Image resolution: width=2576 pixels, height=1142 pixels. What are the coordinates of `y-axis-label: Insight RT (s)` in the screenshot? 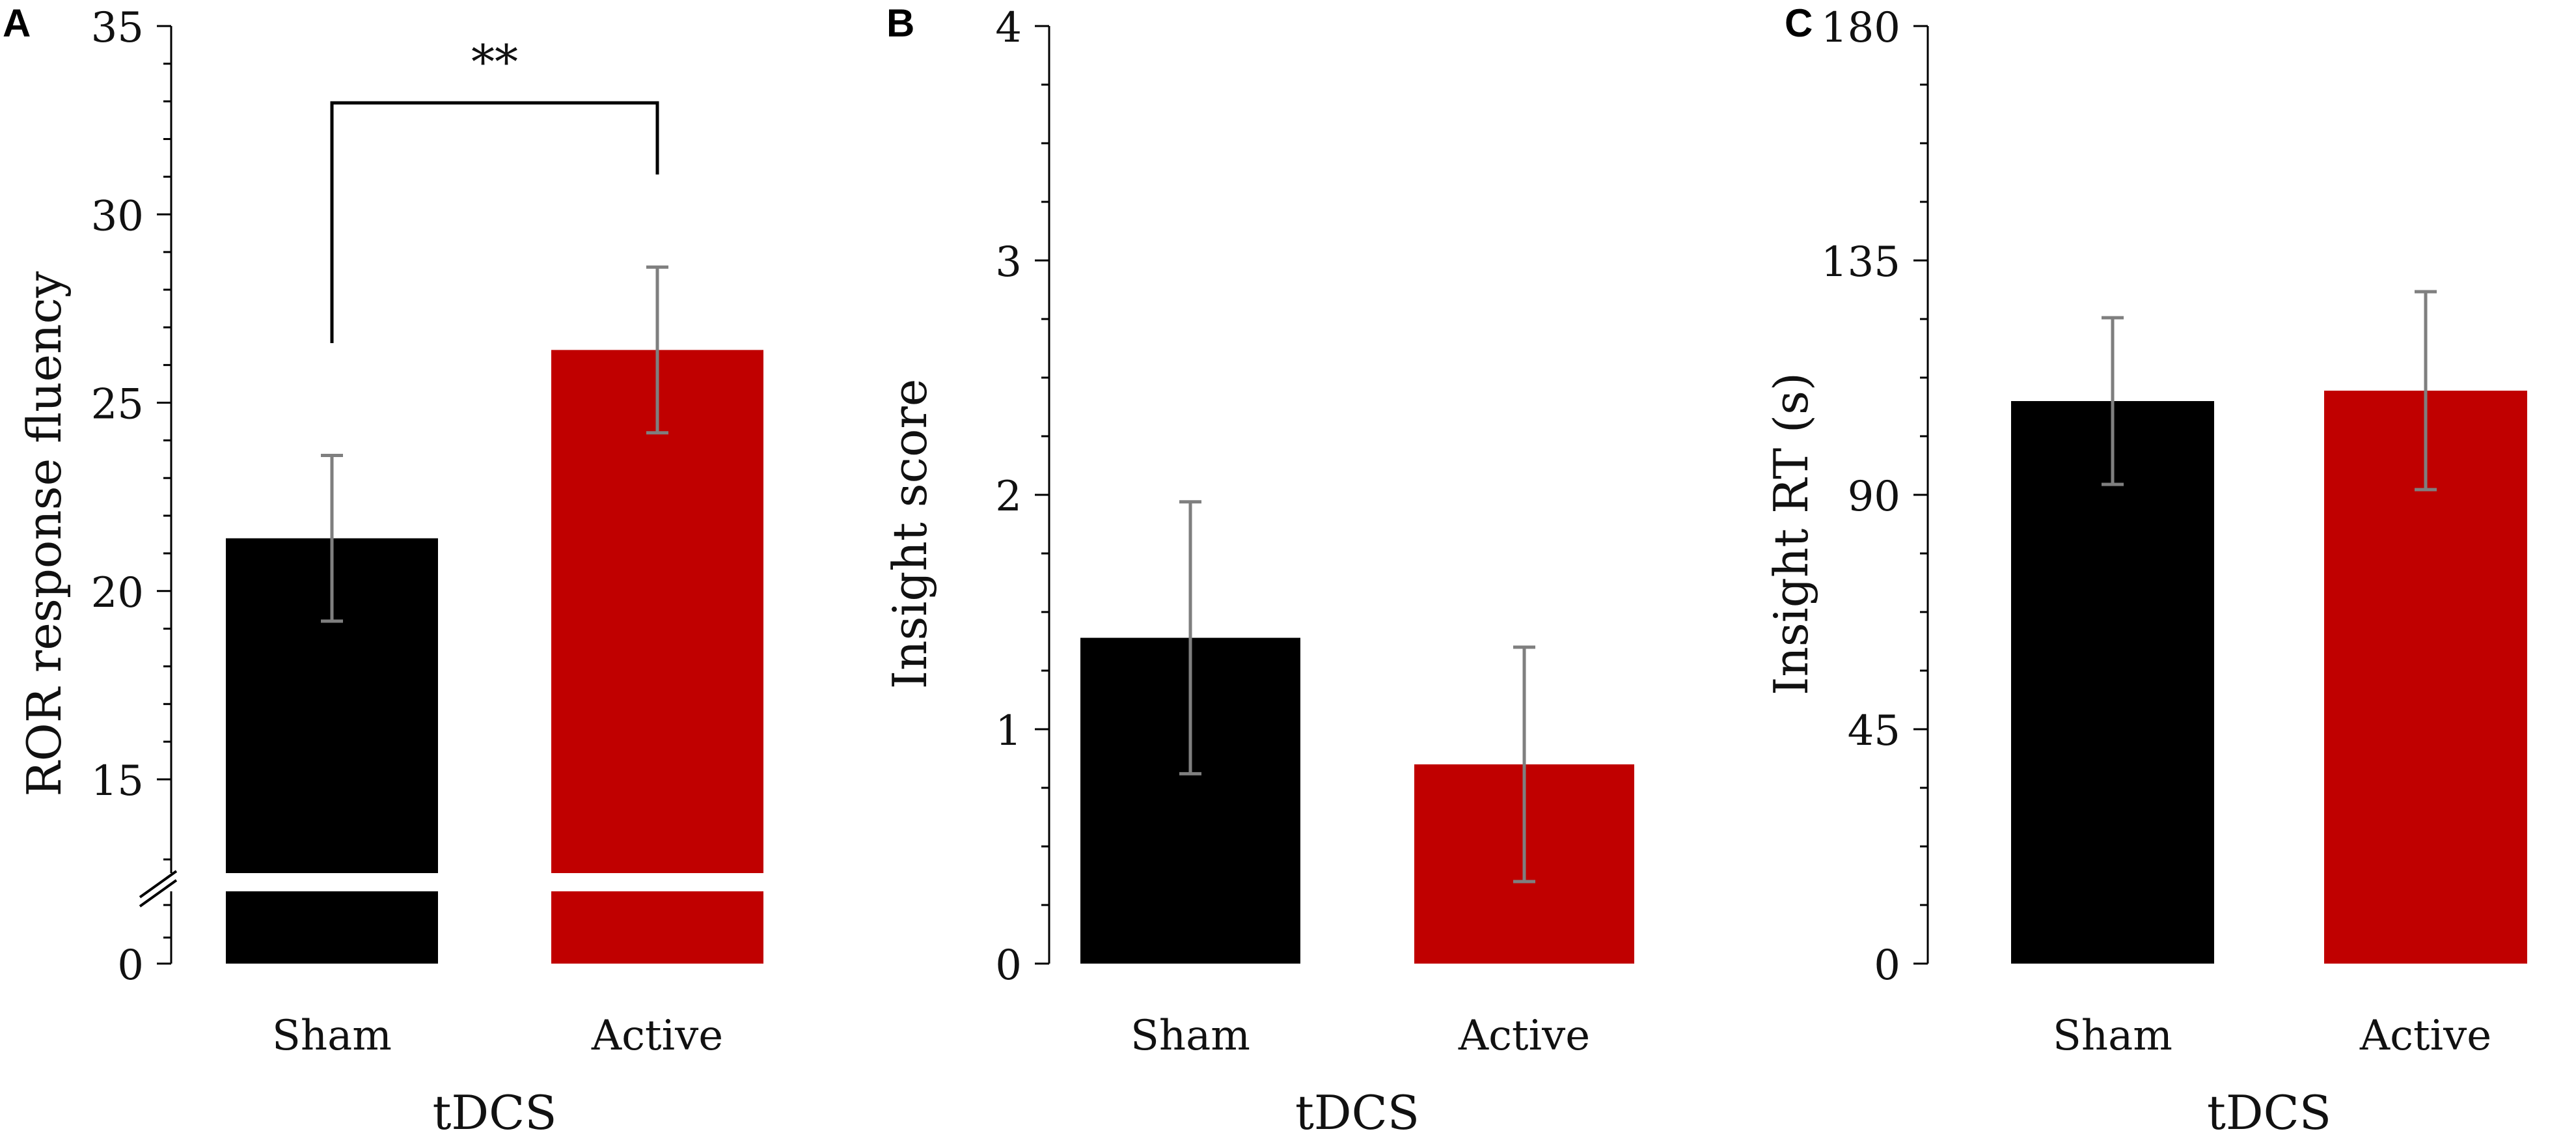 It's located at (1791, 533).